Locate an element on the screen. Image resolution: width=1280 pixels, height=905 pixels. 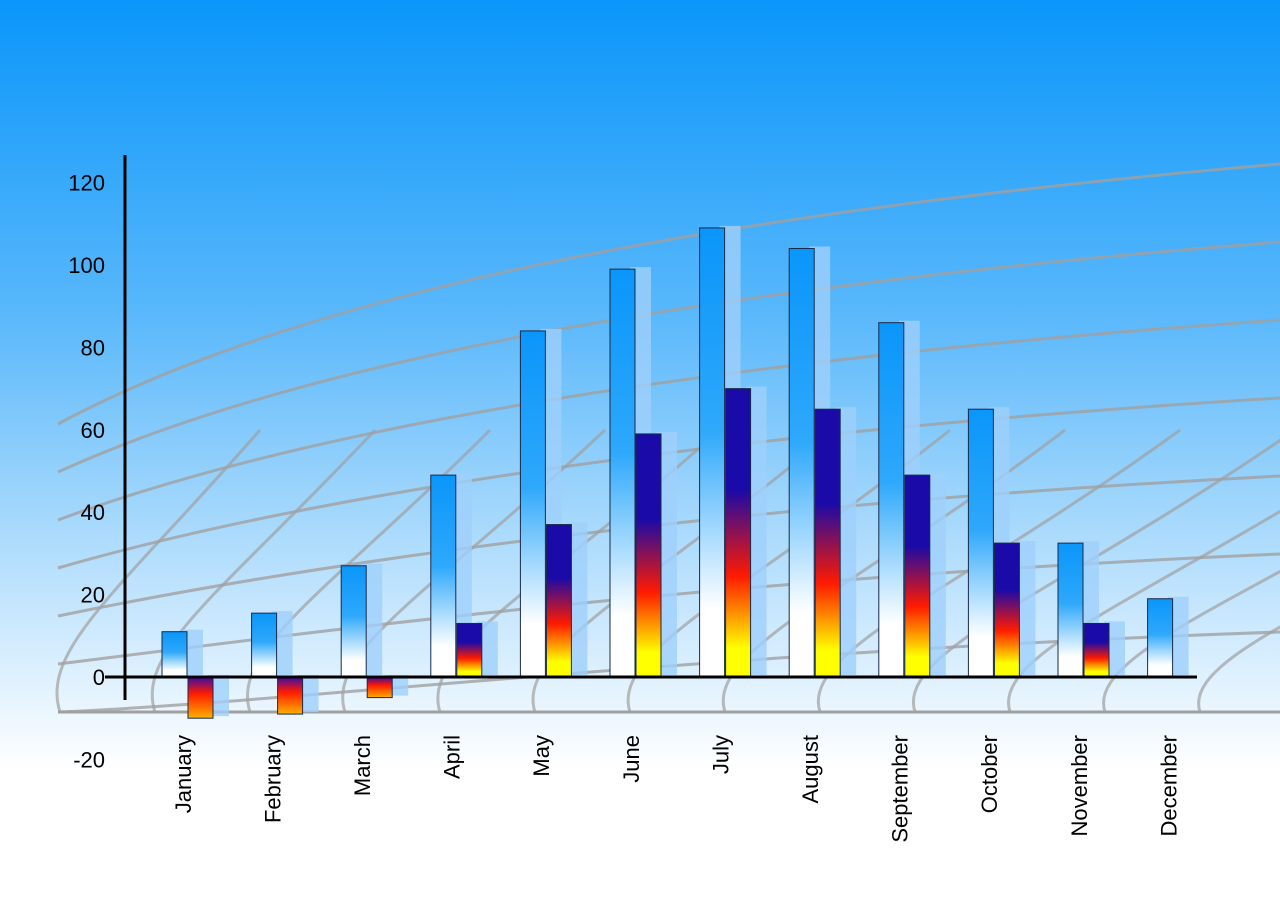
x-tick-label: January is located at coordinates (183, 774).